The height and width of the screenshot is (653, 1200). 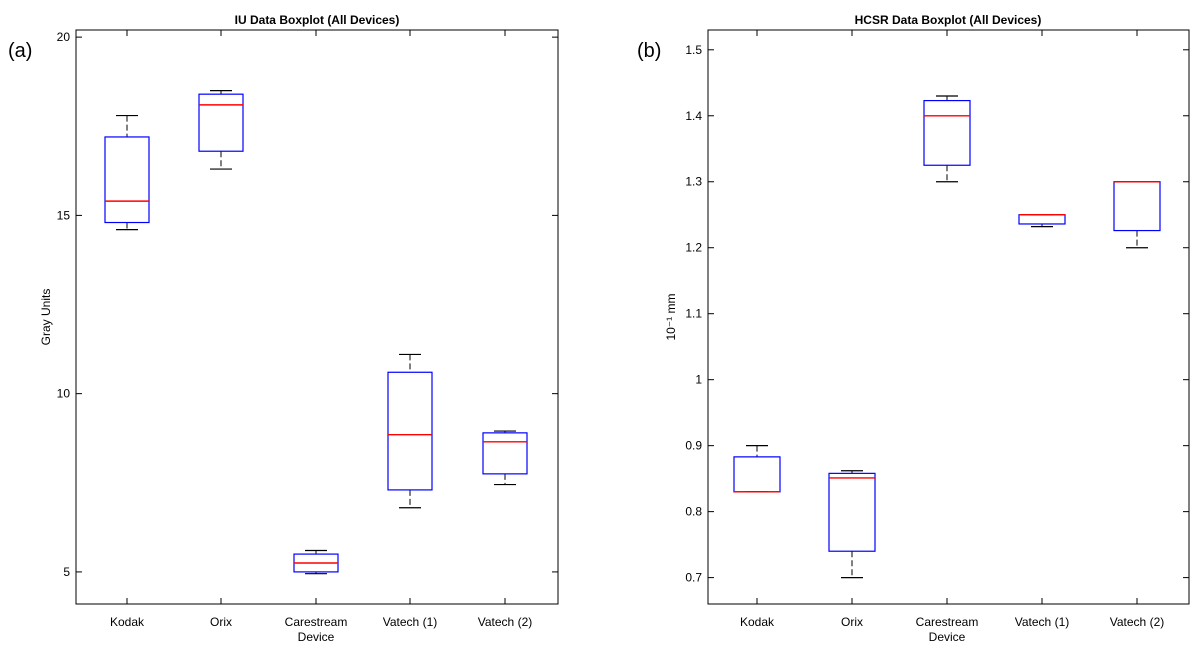 What do you see at coordinates (693, 182) in the screenshot?
I see `y-tick-label: 1.3` at bounding box center [693, 182].